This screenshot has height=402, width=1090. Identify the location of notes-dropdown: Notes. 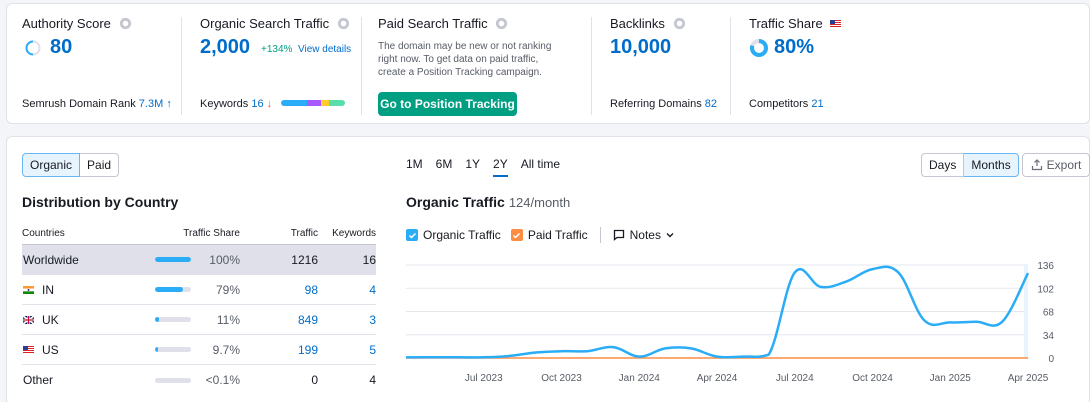
(644, 235).